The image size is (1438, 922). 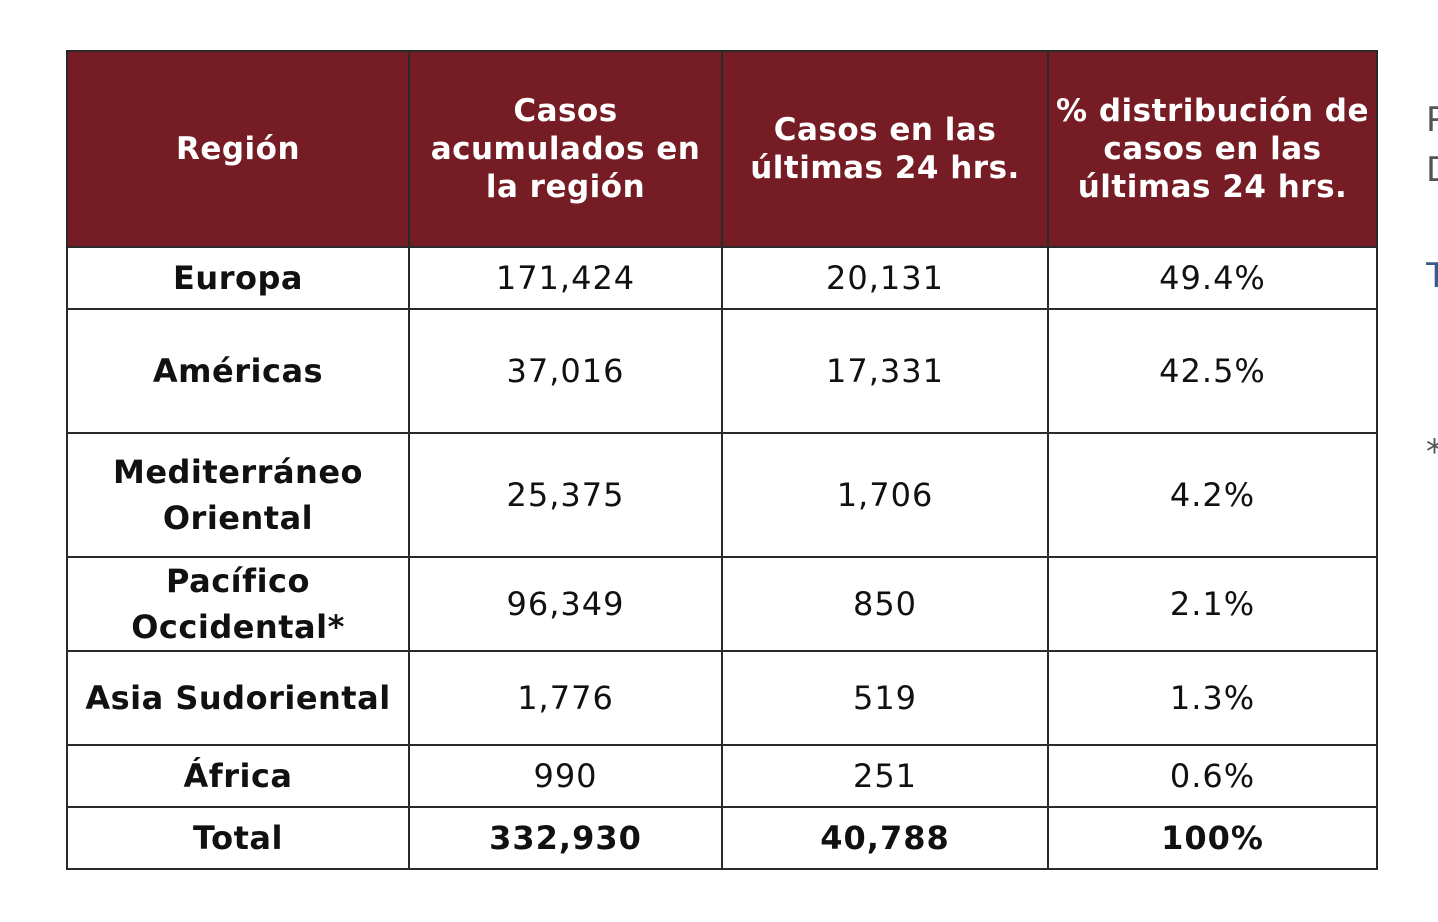 I want to click on table-row: Pacífico Occidental* 96,349 850 2.1%, so click(x=722, y=604).